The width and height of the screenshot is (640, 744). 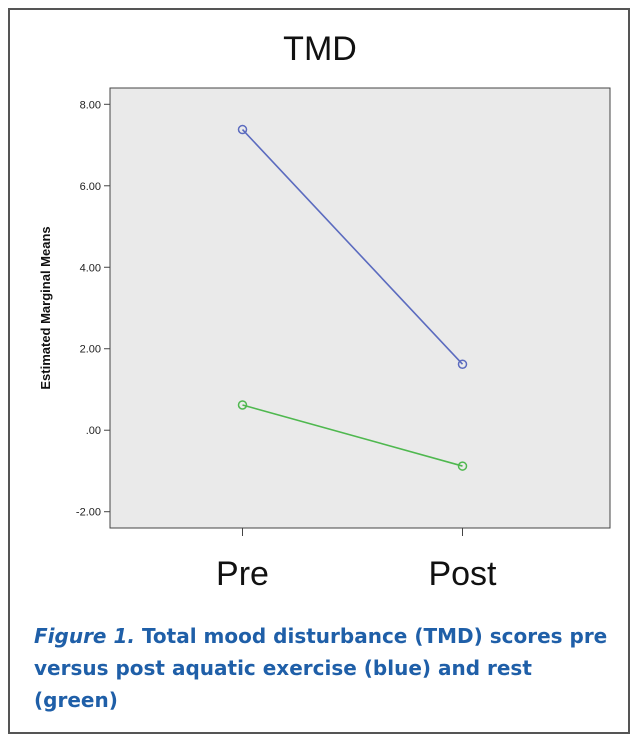 What do you see at coordinates (90, 105) in the screenshot?
I see `y-tick-label: 8.00` at bounding box center [90, 105].